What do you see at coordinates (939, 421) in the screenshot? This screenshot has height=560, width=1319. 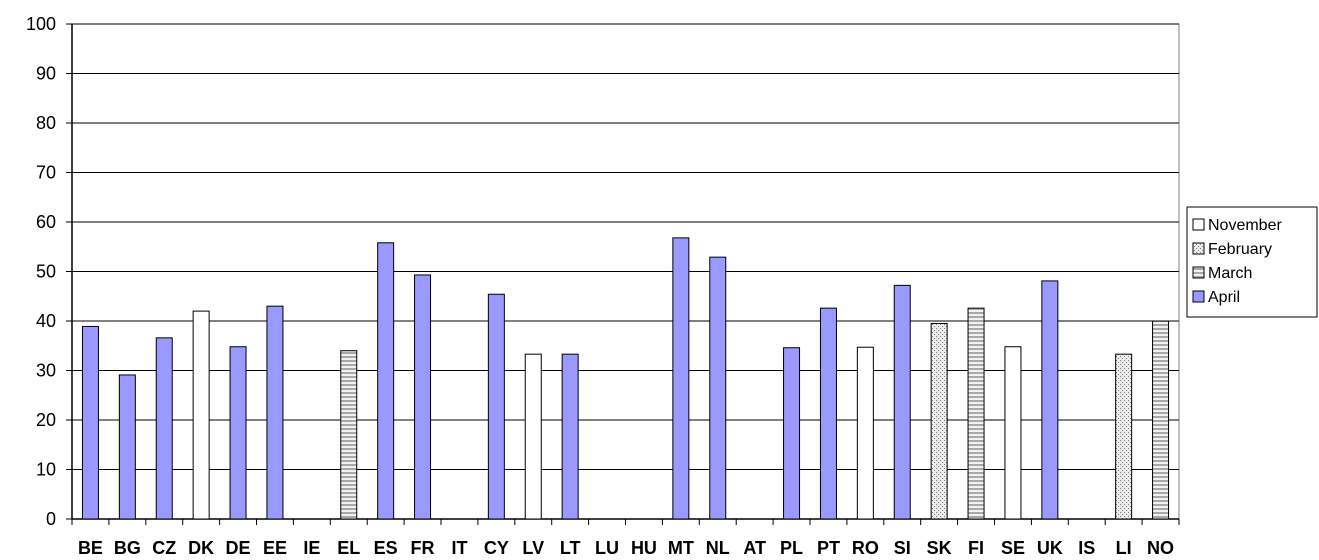 I see `bar-february-sk` at bounding box center [939, 421].